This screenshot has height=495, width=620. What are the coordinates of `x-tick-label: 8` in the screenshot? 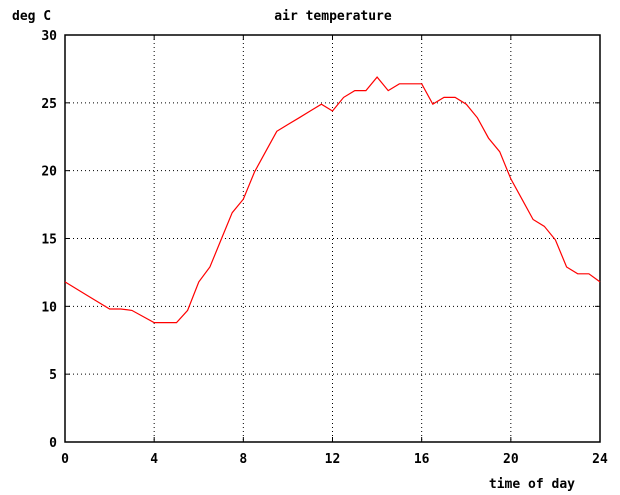 It's located at (243, 459).